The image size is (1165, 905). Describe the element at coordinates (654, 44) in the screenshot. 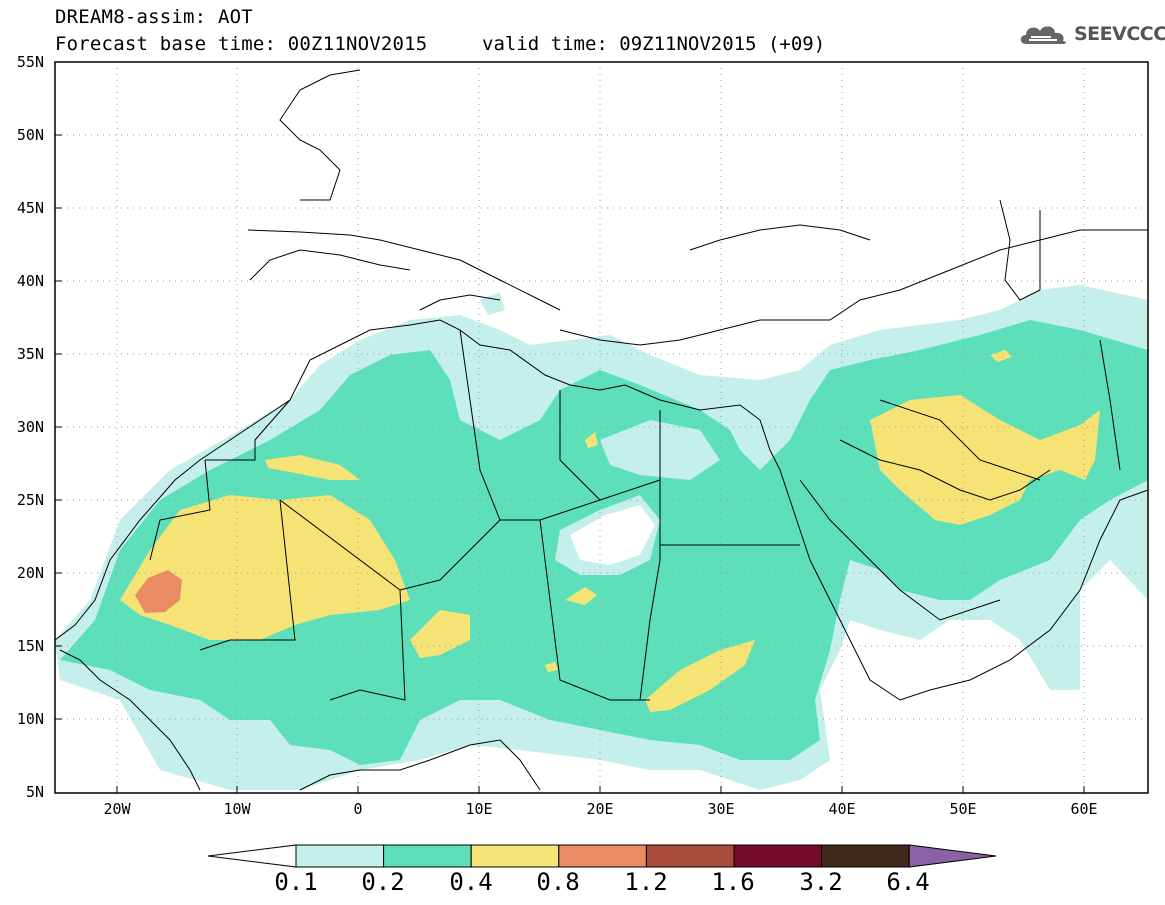

I see `valid-time: valid time: 09Z11NOV2015 (+09)` at that location.